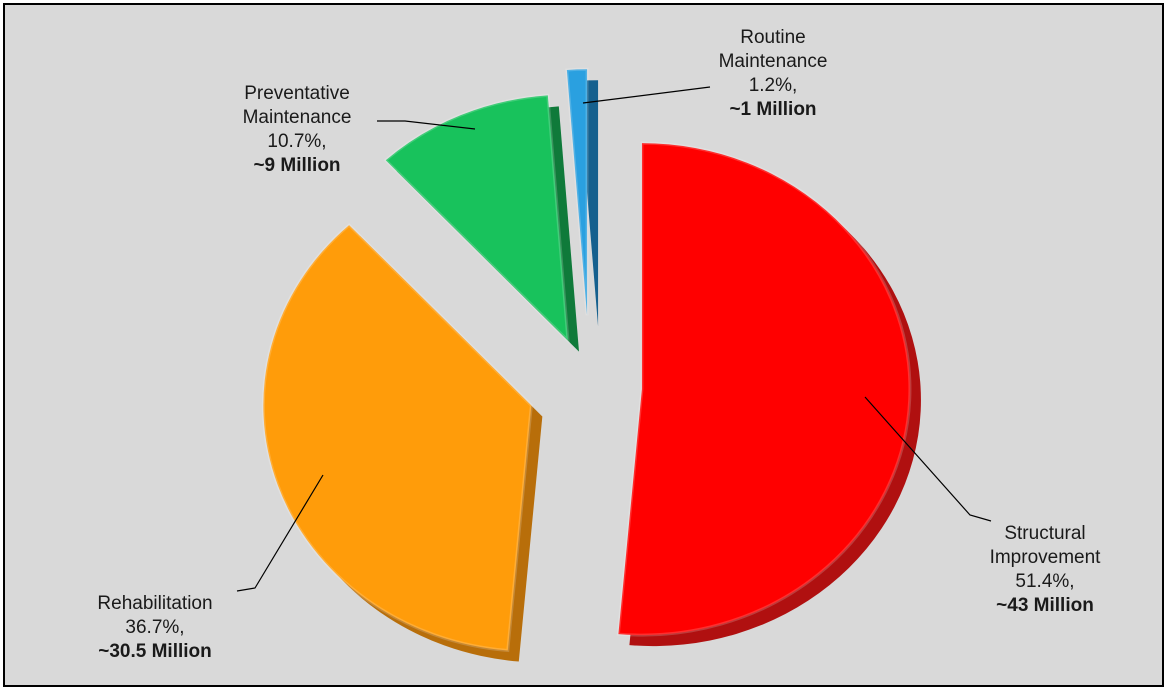 This screenshot has height=690, width=1167. What do you see at coordinates (154, 627) in the screenshot?
I see `data-label-percent: 36.7%,` at bounding box center [154, 627].